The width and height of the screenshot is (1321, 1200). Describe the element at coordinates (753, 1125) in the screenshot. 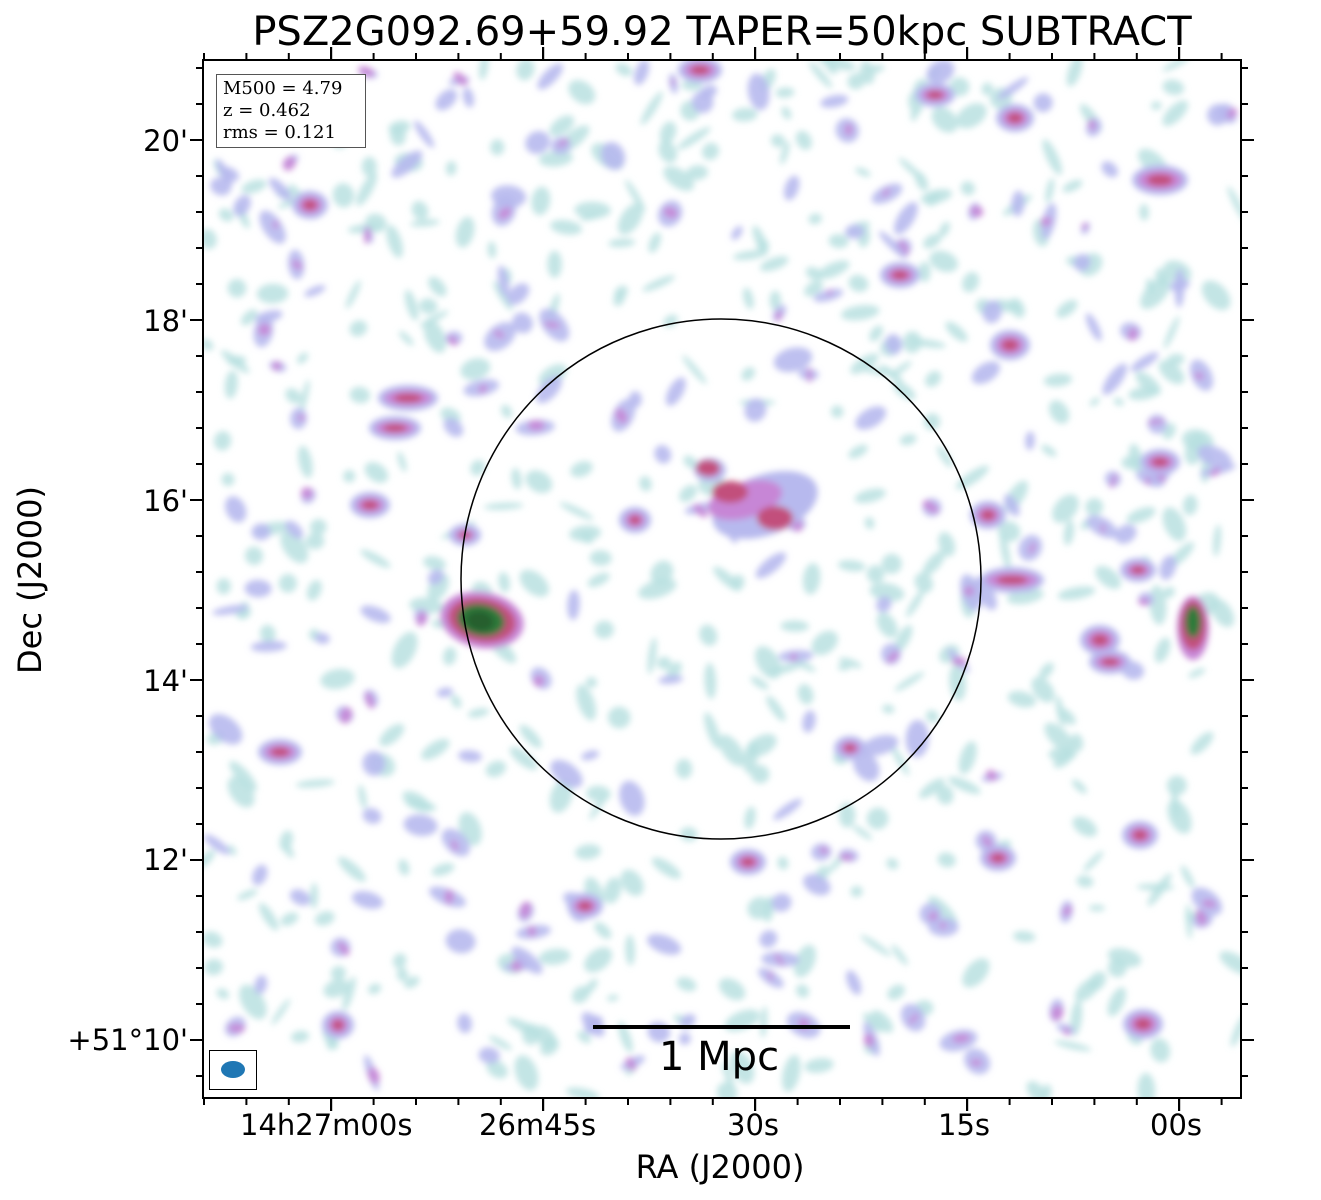

I see `x-tick-label: 30s` at that location.